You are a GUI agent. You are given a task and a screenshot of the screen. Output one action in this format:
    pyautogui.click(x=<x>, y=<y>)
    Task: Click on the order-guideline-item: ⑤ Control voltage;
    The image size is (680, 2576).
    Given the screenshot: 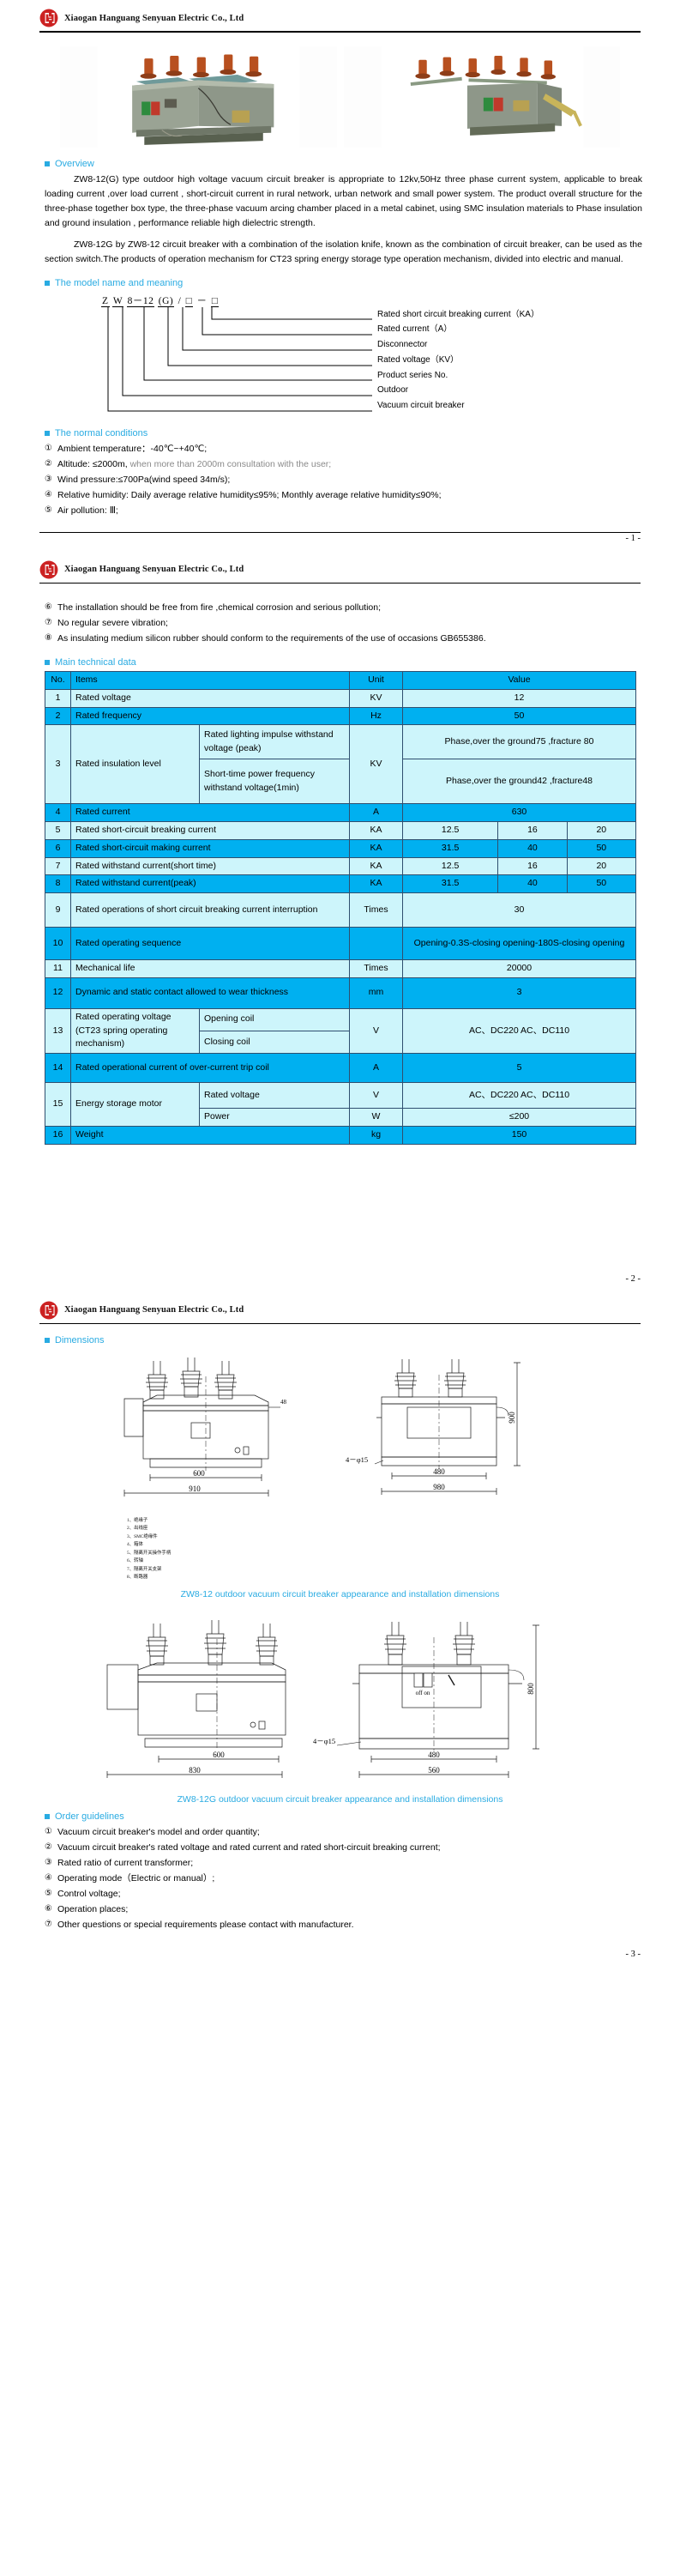 What is the action you would take?
    pyautogui.click(x=343, y=1895)
    